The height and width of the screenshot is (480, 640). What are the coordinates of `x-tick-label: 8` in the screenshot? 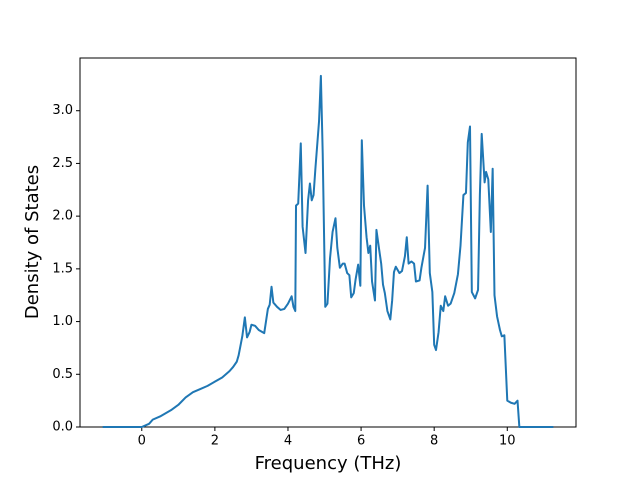 It's located at (434, 441).